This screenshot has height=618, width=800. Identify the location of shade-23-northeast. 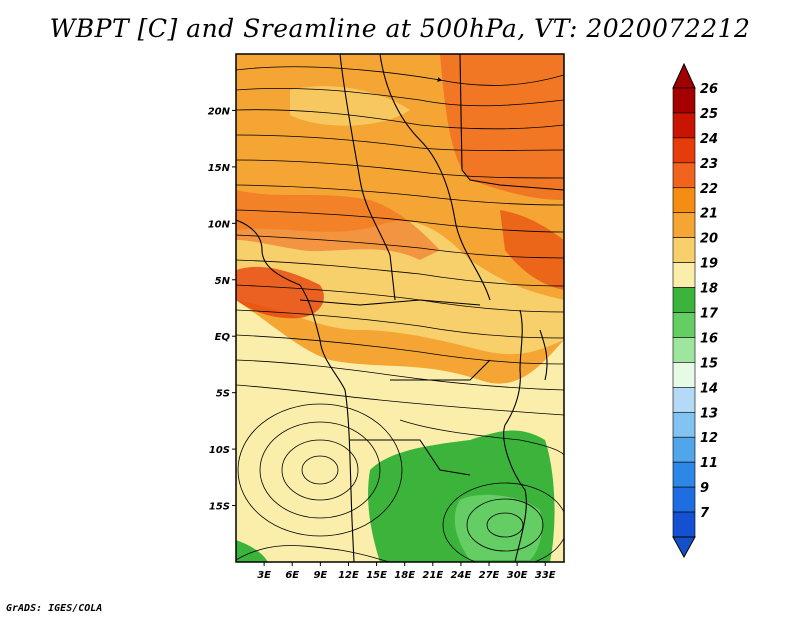
(502, 127).